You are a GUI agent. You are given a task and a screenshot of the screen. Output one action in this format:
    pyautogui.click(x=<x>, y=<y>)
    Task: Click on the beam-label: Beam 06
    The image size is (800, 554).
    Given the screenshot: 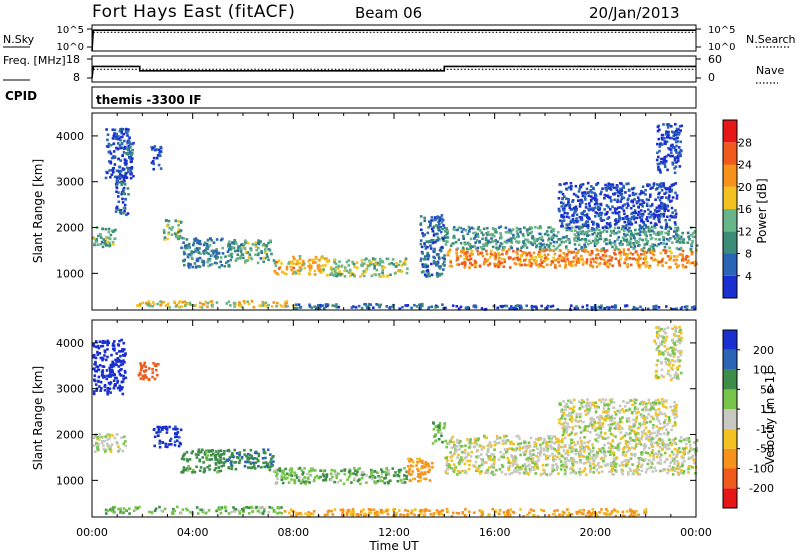 What is the action you would take?
    pyautogui.click(x=388, y=13)
    